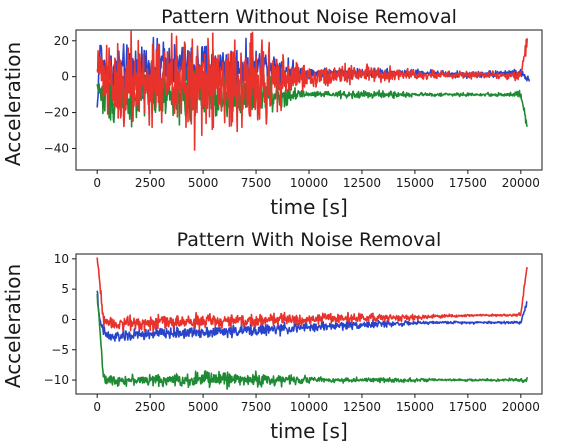  Describe the element at coordinates (61, 259) in the screenshot. I see `y-tick-label: 10` at that location.